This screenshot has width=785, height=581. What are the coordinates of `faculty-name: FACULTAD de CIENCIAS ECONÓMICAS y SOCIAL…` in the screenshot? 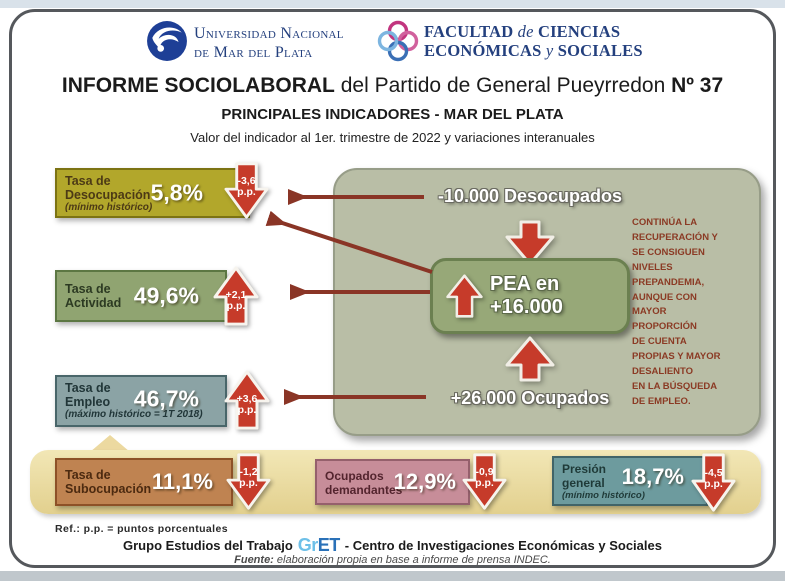 It's located at (533, 41).